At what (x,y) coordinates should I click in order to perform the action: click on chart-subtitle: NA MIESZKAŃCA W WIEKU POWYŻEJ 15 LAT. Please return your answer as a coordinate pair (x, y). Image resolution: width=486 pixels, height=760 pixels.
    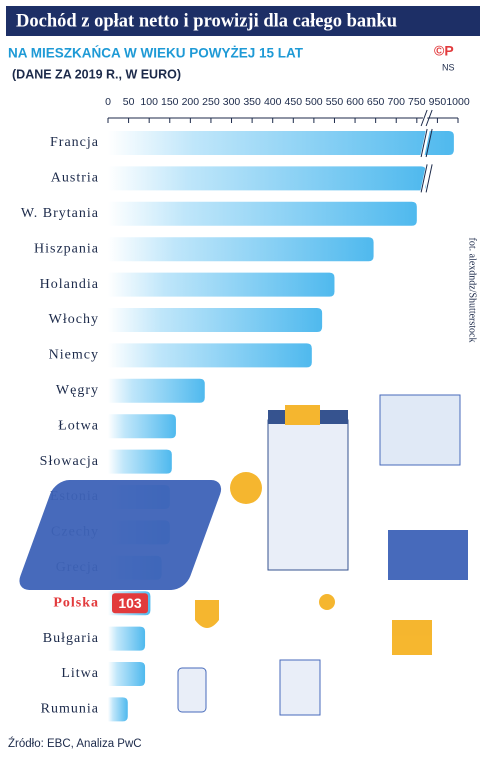
    Looking at the image, I should click on (156, 53).